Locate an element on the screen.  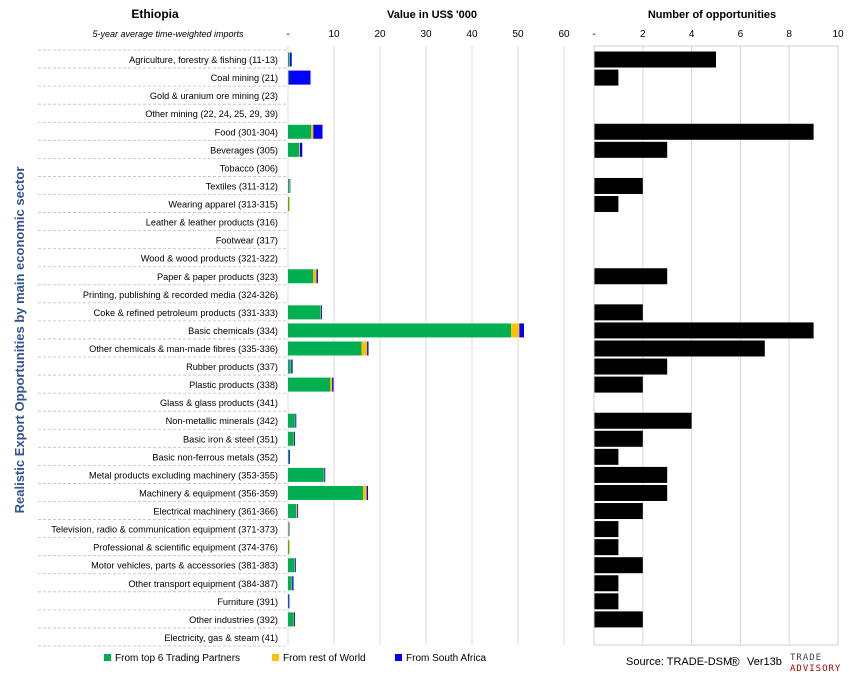
category-label: Leather & leather products (316) is located at coordinates (212, 223).